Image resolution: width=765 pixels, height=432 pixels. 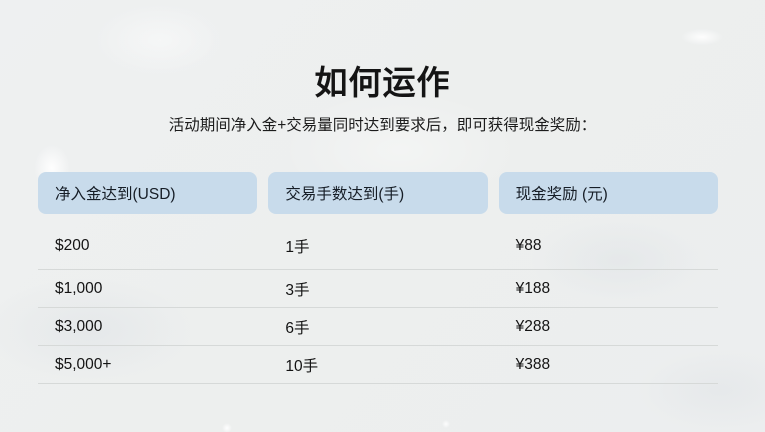 What do you see at coordinates (72, 245) in the screenshot?
I see `cell-net-deposit: $200` at bounding box center [72, 245].